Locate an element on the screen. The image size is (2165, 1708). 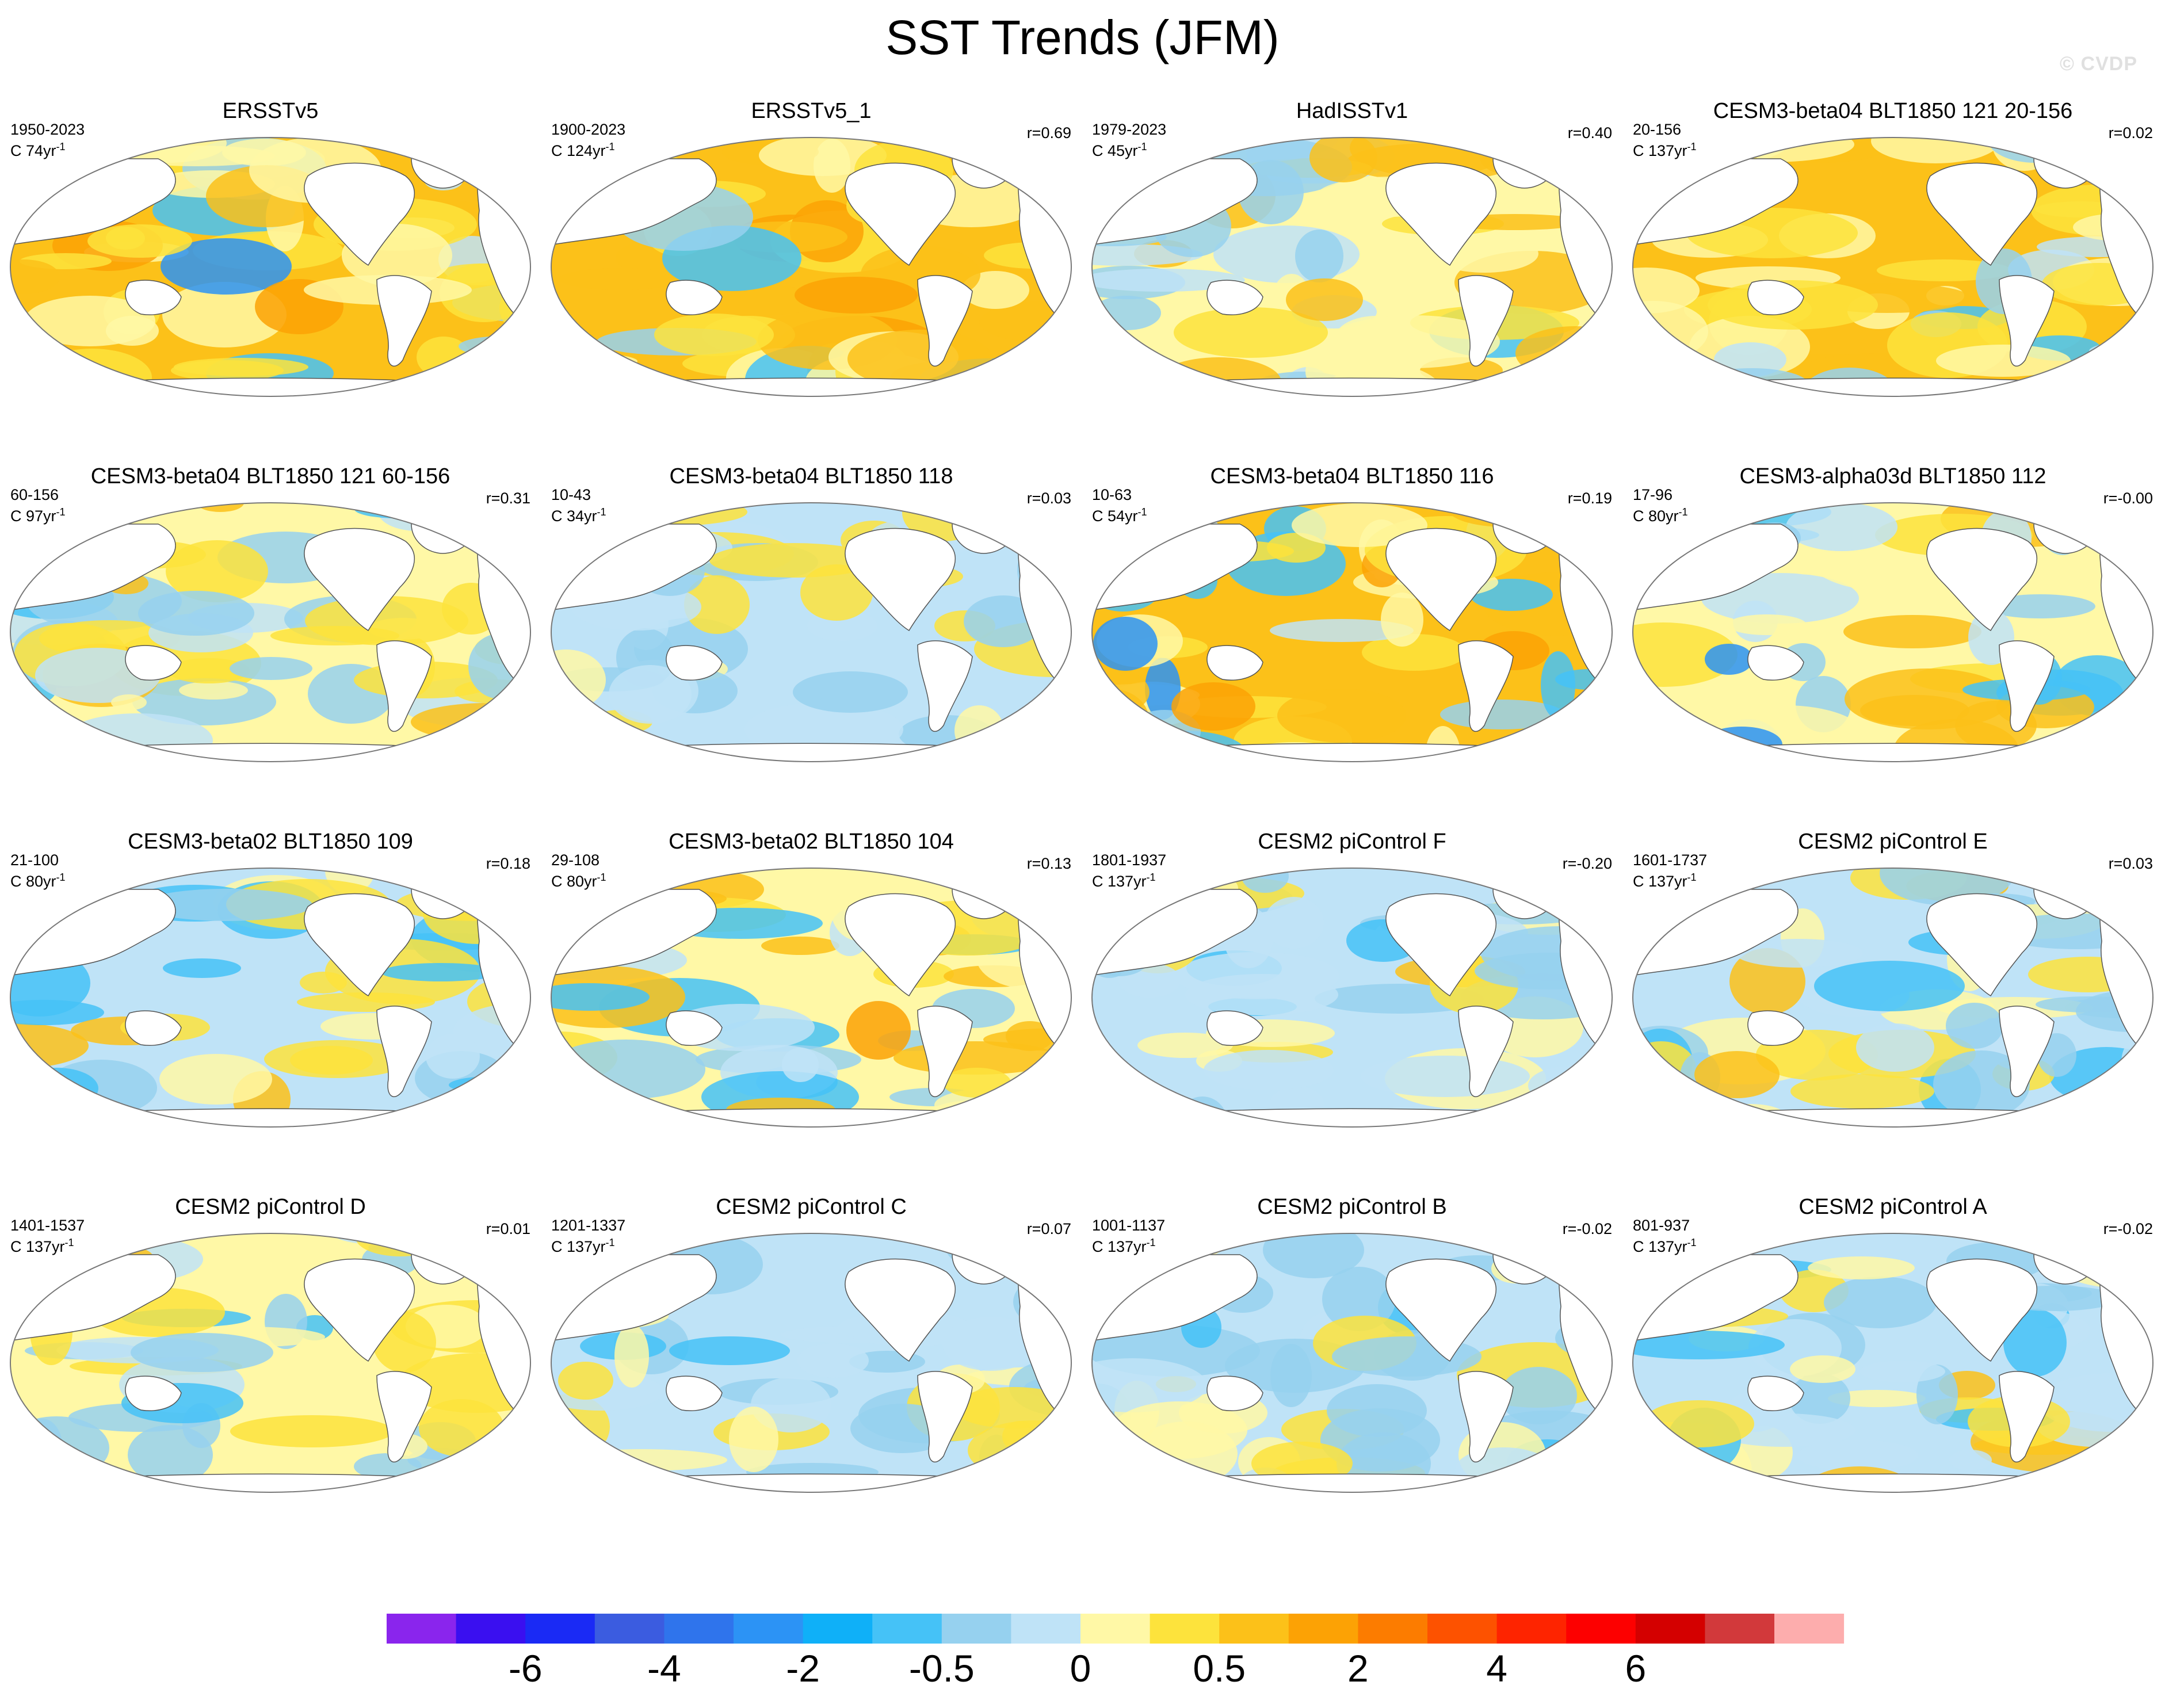
panel-correlation: r=0.03 is located at coordinates (2130, 863).